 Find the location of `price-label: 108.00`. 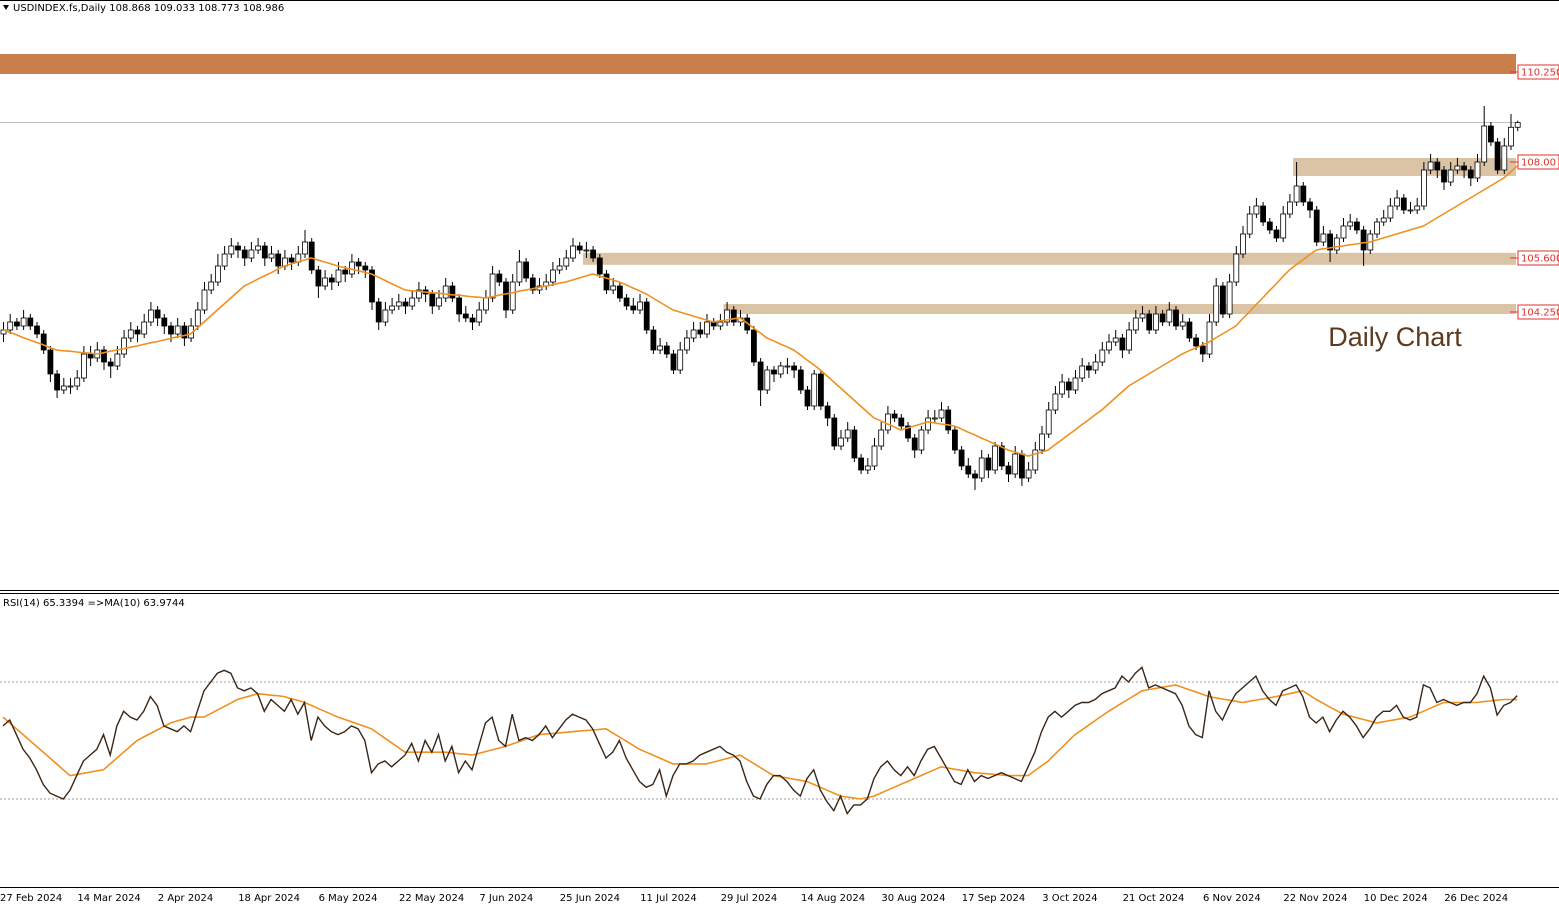

price-label: 108.00 is located at coordinates (1538, 163).